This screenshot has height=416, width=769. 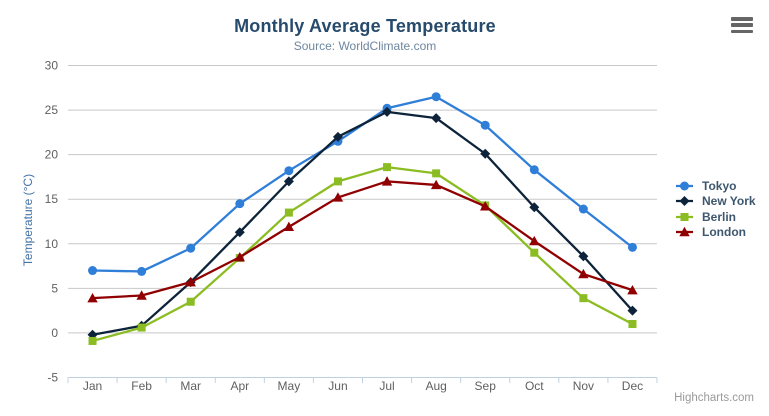 What do you see at coordinates (365, 46) in the screenshot?
I see `chart-subtitle: Source: WorldClimate.com` at bounding box center [365, 46].